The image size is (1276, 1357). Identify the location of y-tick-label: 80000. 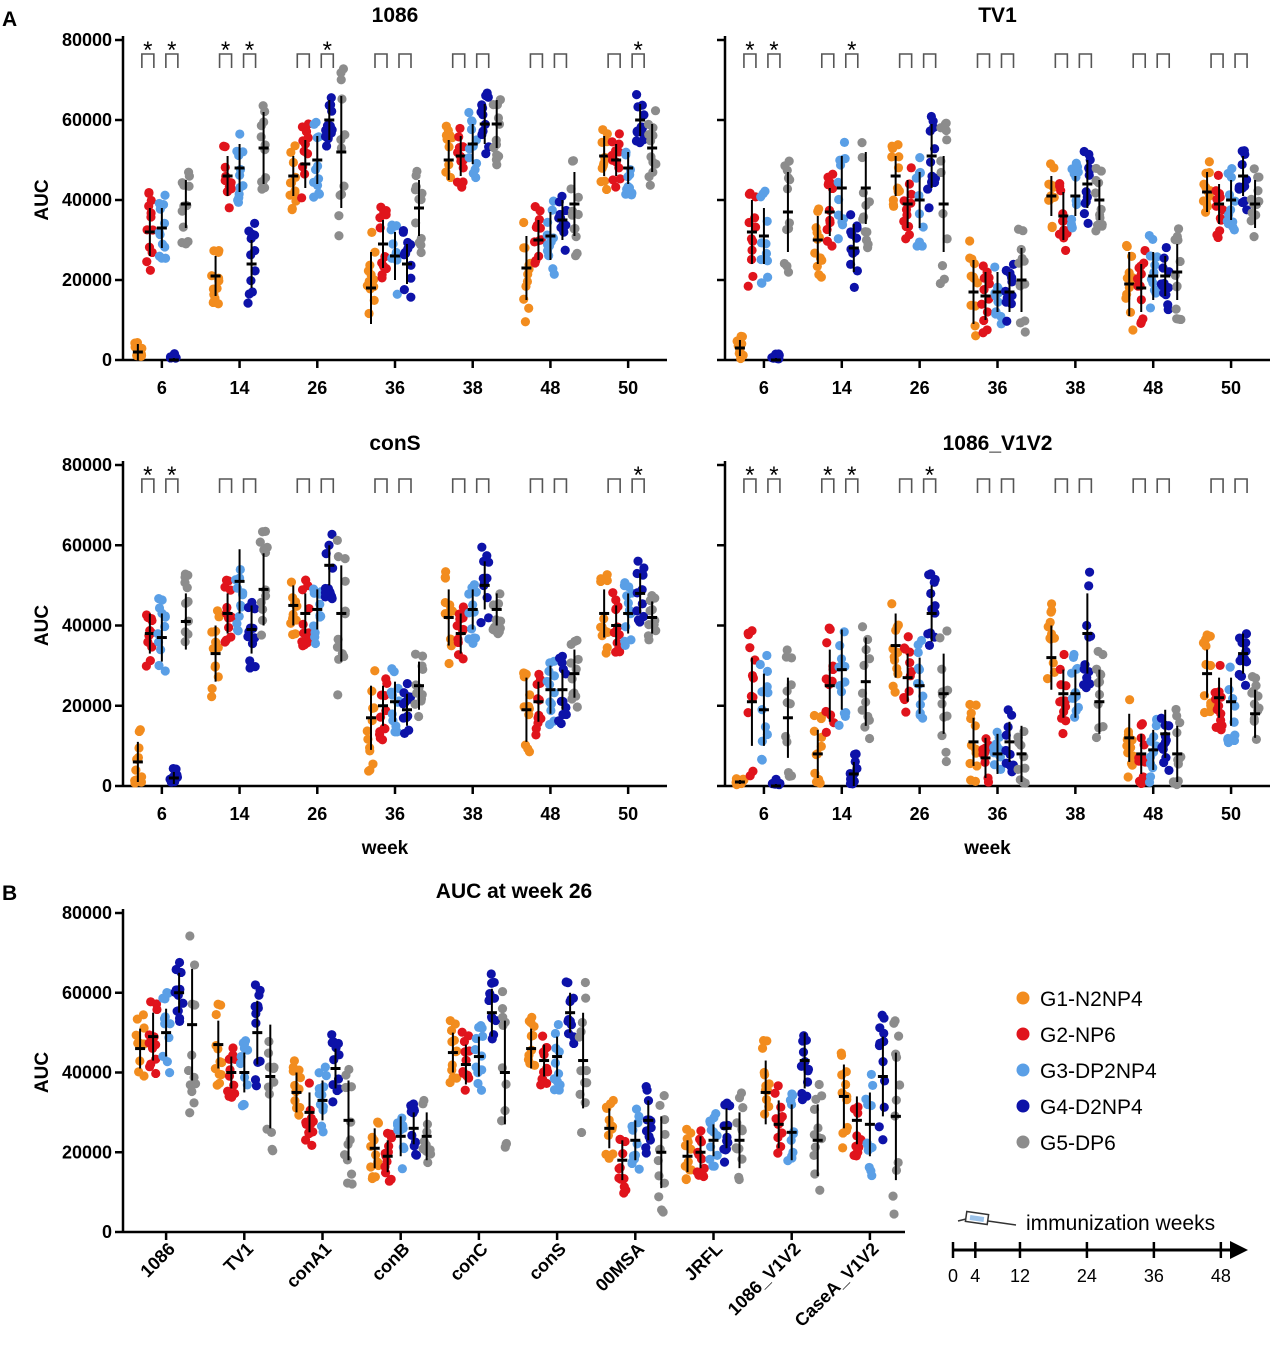
(87, 465).